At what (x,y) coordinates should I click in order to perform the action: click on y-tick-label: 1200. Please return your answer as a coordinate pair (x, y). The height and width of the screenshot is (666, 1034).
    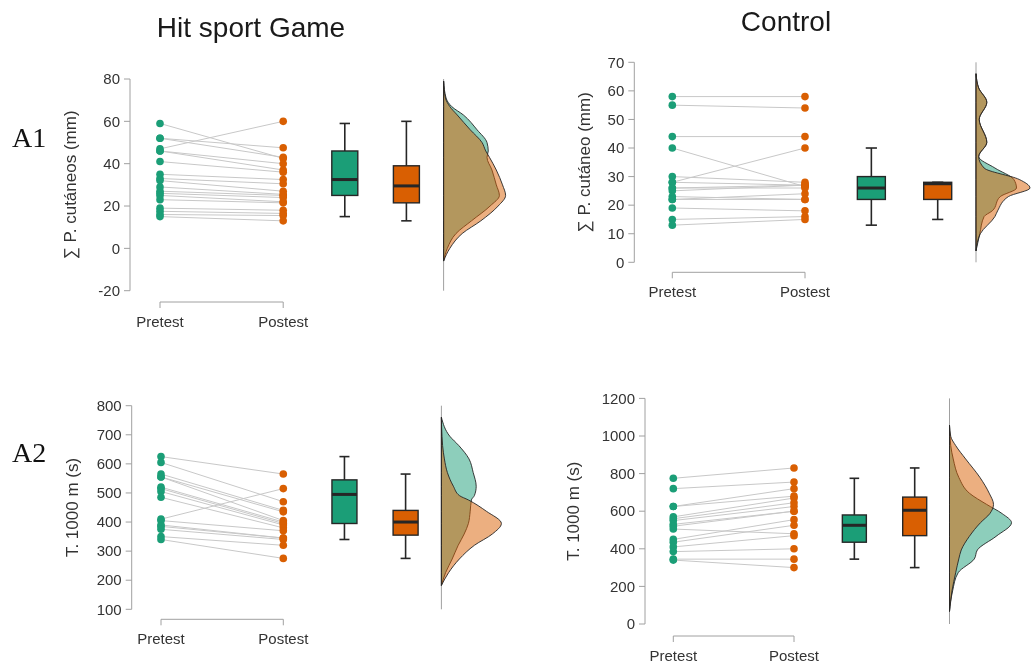
    Looking at the image, I should click on (618, 398).